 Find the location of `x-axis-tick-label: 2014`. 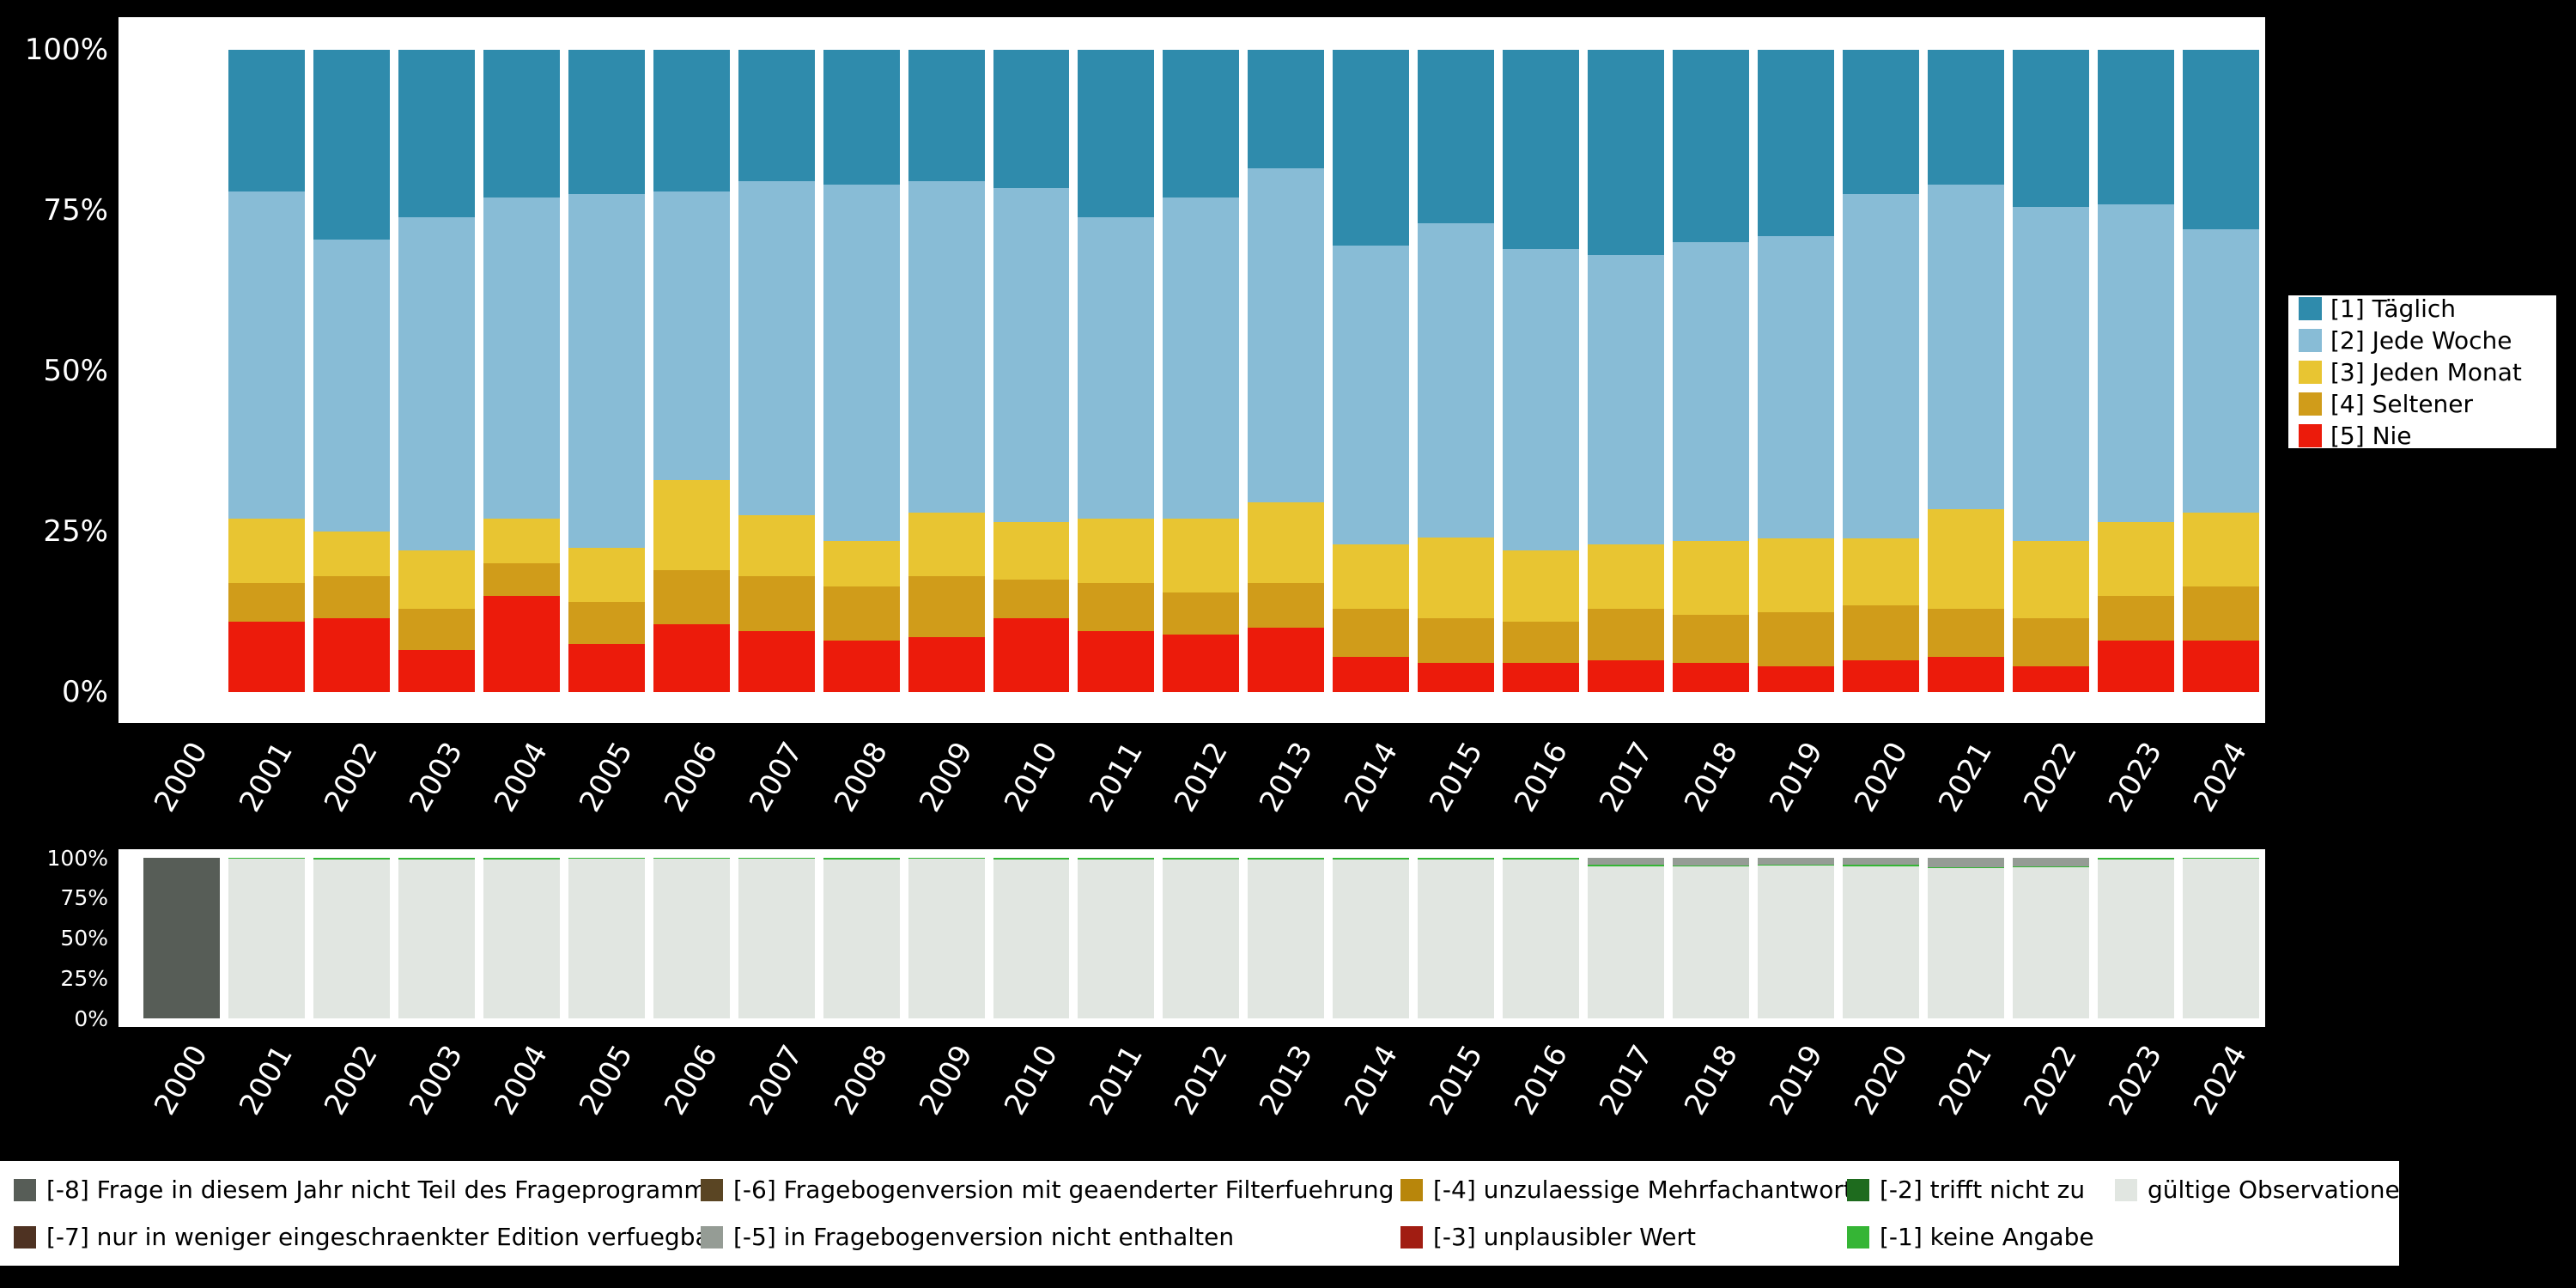

x-axis-tick-label: 2014 is located at coordinates (1371, 1080).